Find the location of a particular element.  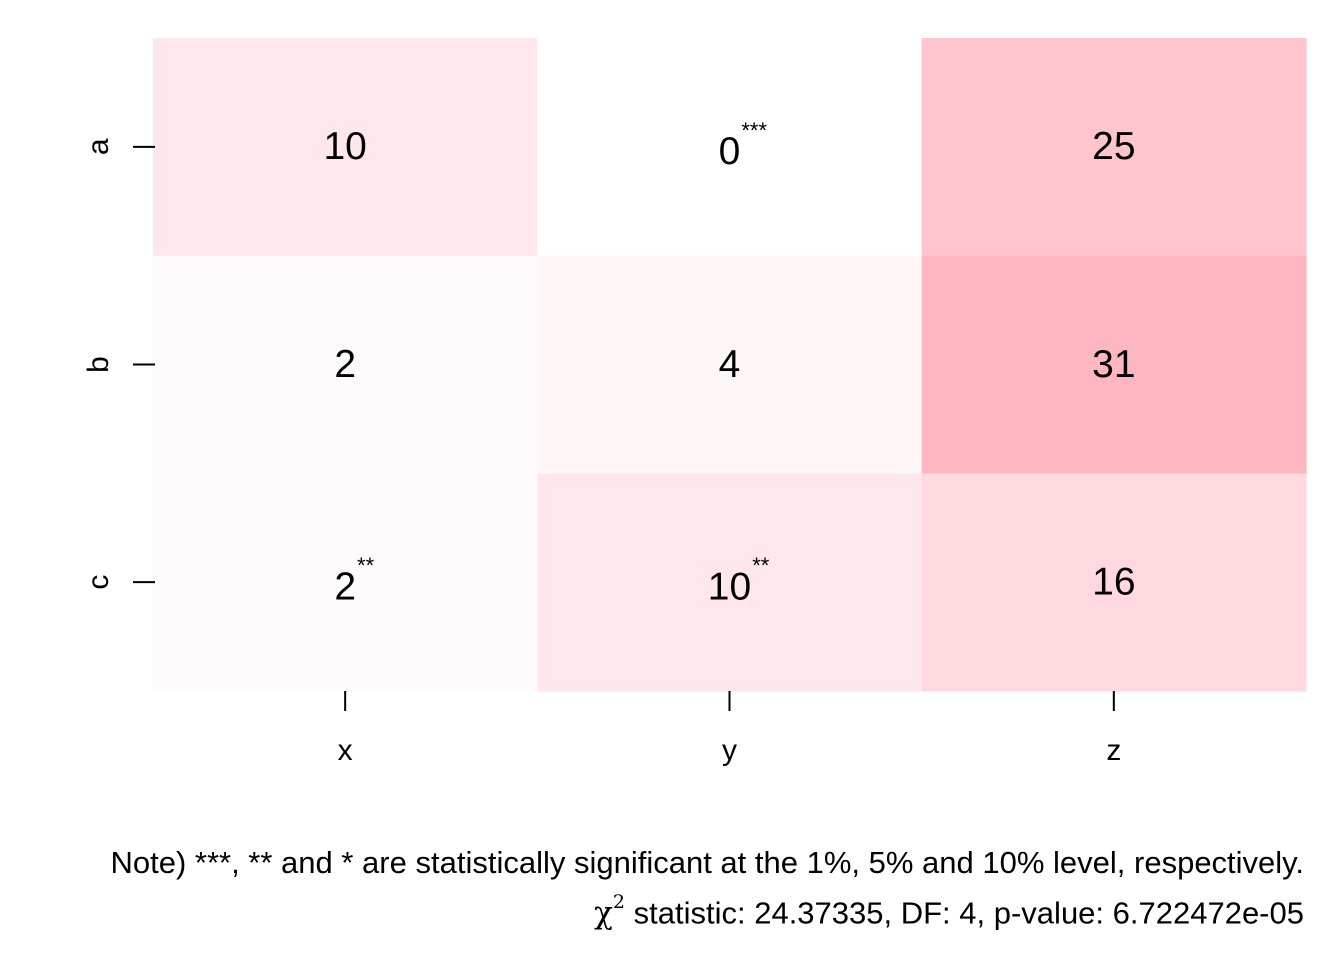

cell-value-label: 4 is located at coordinates (730, 364).